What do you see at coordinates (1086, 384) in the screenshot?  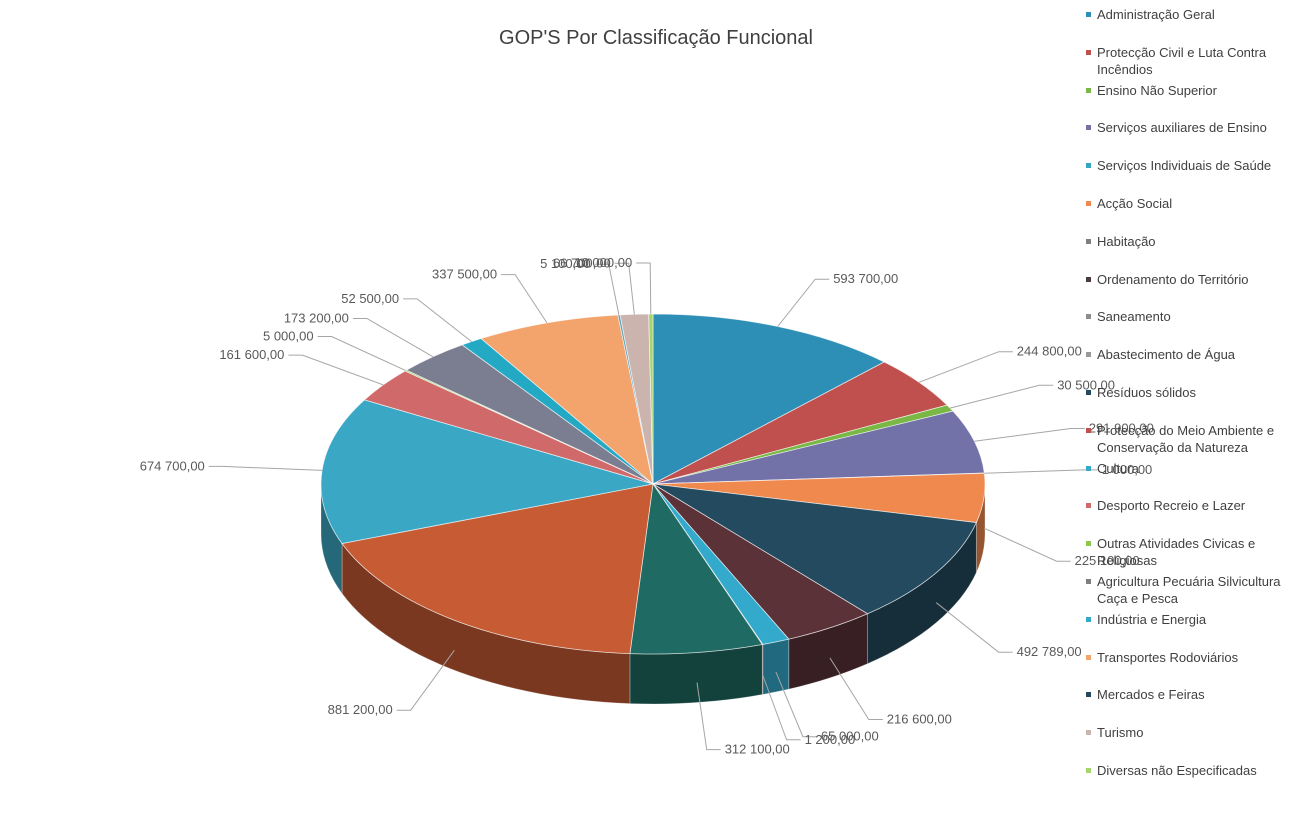 I see `data-label: 30 500,00` at bounding box center [1086, 384].